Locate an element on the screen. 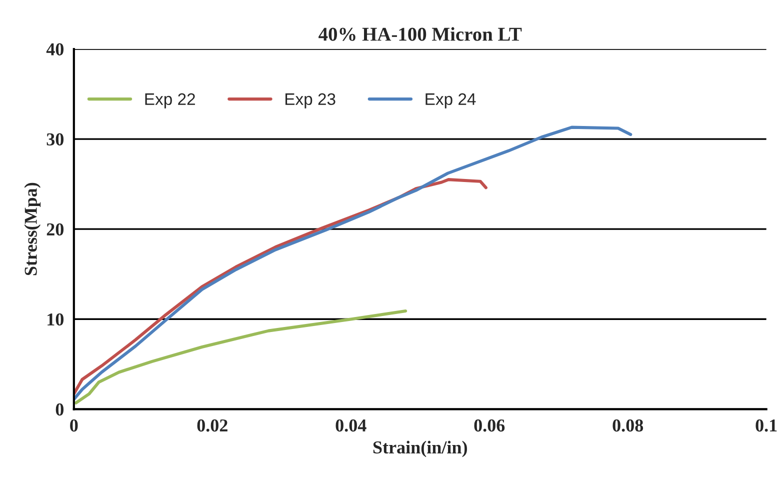  y-tick-label: 10 is located at coordinates (56, 319).